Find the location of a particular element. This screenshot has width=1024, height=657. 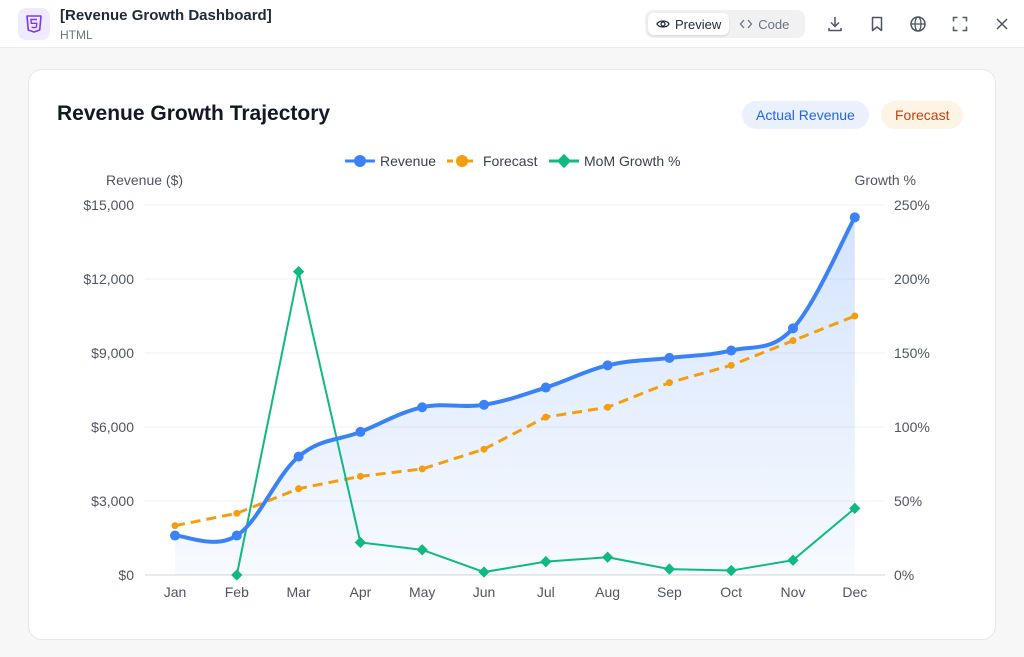

html5-icon is located at coordinates (34, 24).